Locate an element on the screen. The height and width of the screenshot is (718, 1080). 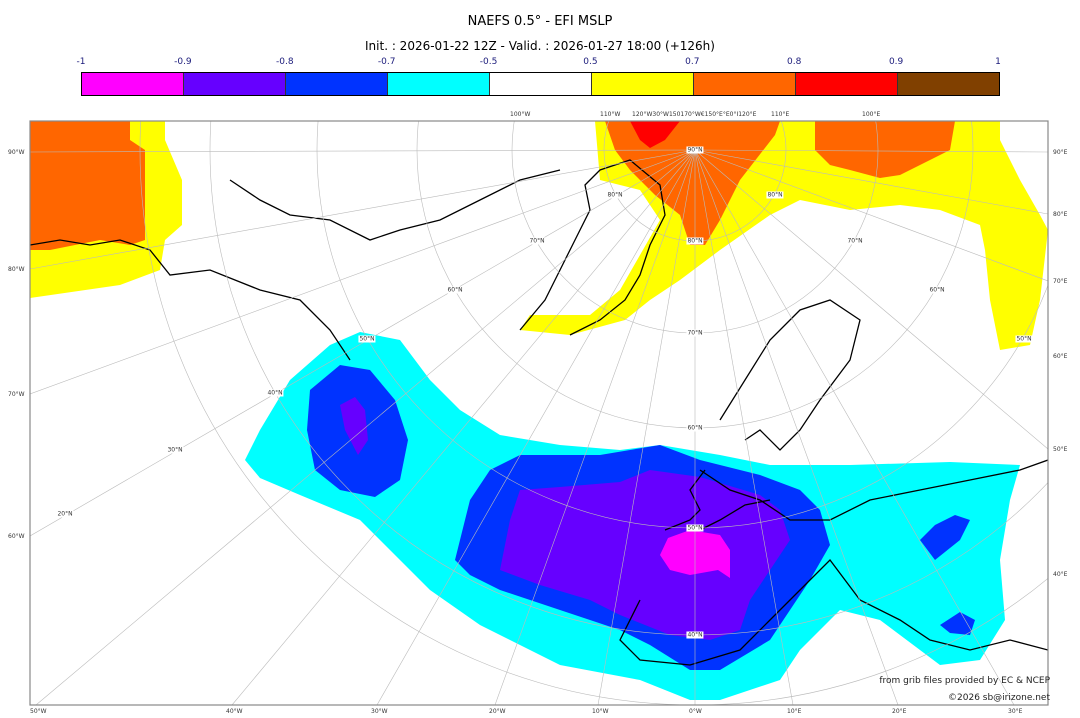
colorbar-tick-label: 0.9 is located at coordinates (896, 62).